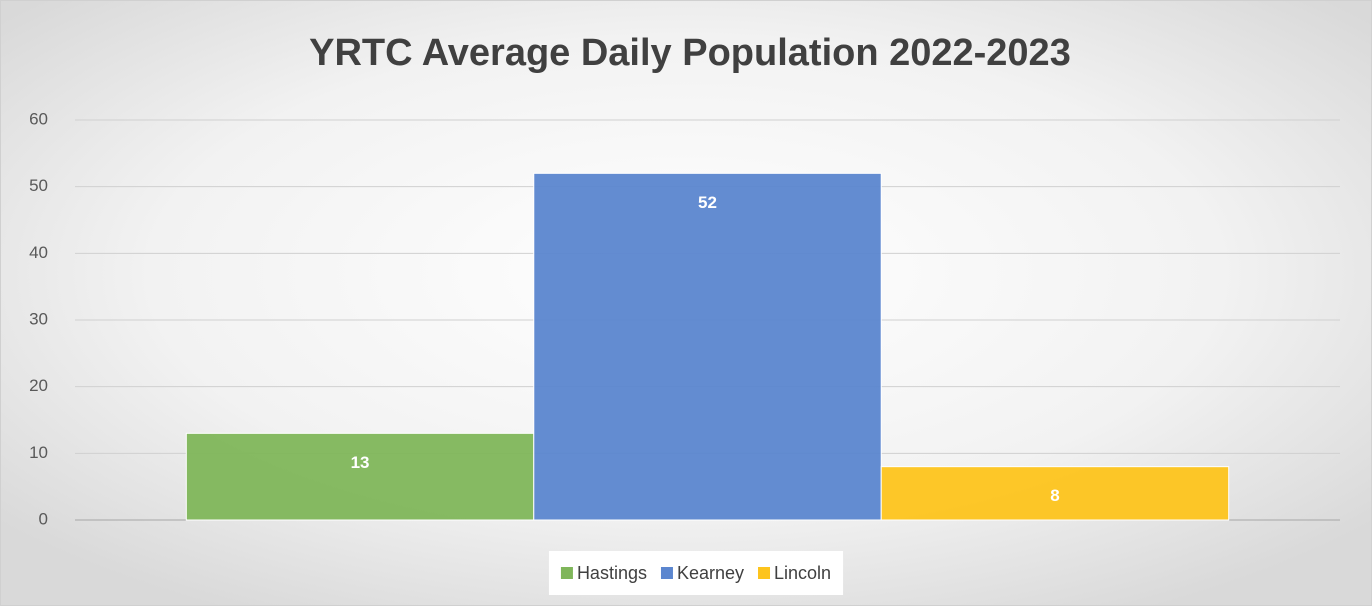  Describe the element at coordinates (38, 185) in the screenshot. I see `y-tick-label: 50` at that location.